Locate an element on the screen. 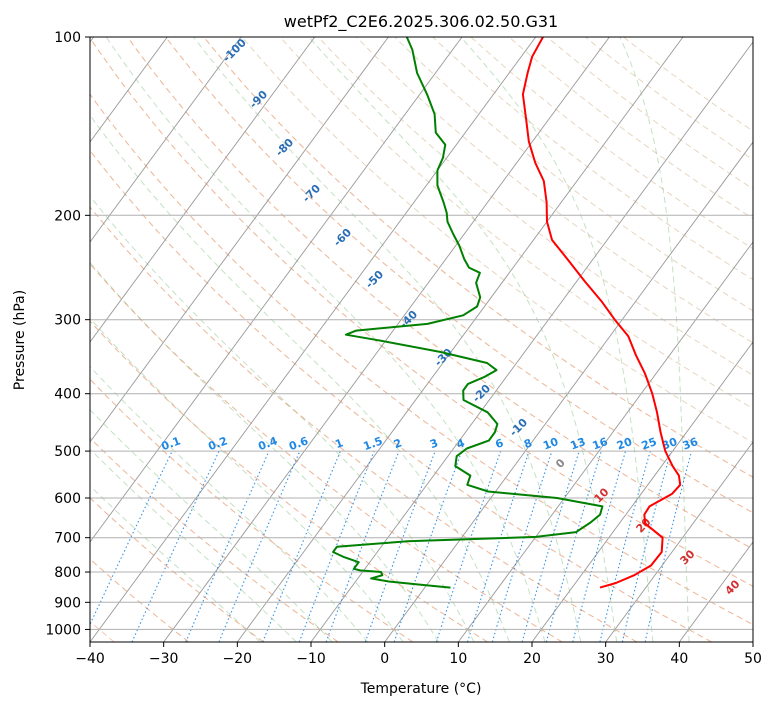 The image size is (775, 708). y-tick-label: 800 is located at coordinates (67, 573).